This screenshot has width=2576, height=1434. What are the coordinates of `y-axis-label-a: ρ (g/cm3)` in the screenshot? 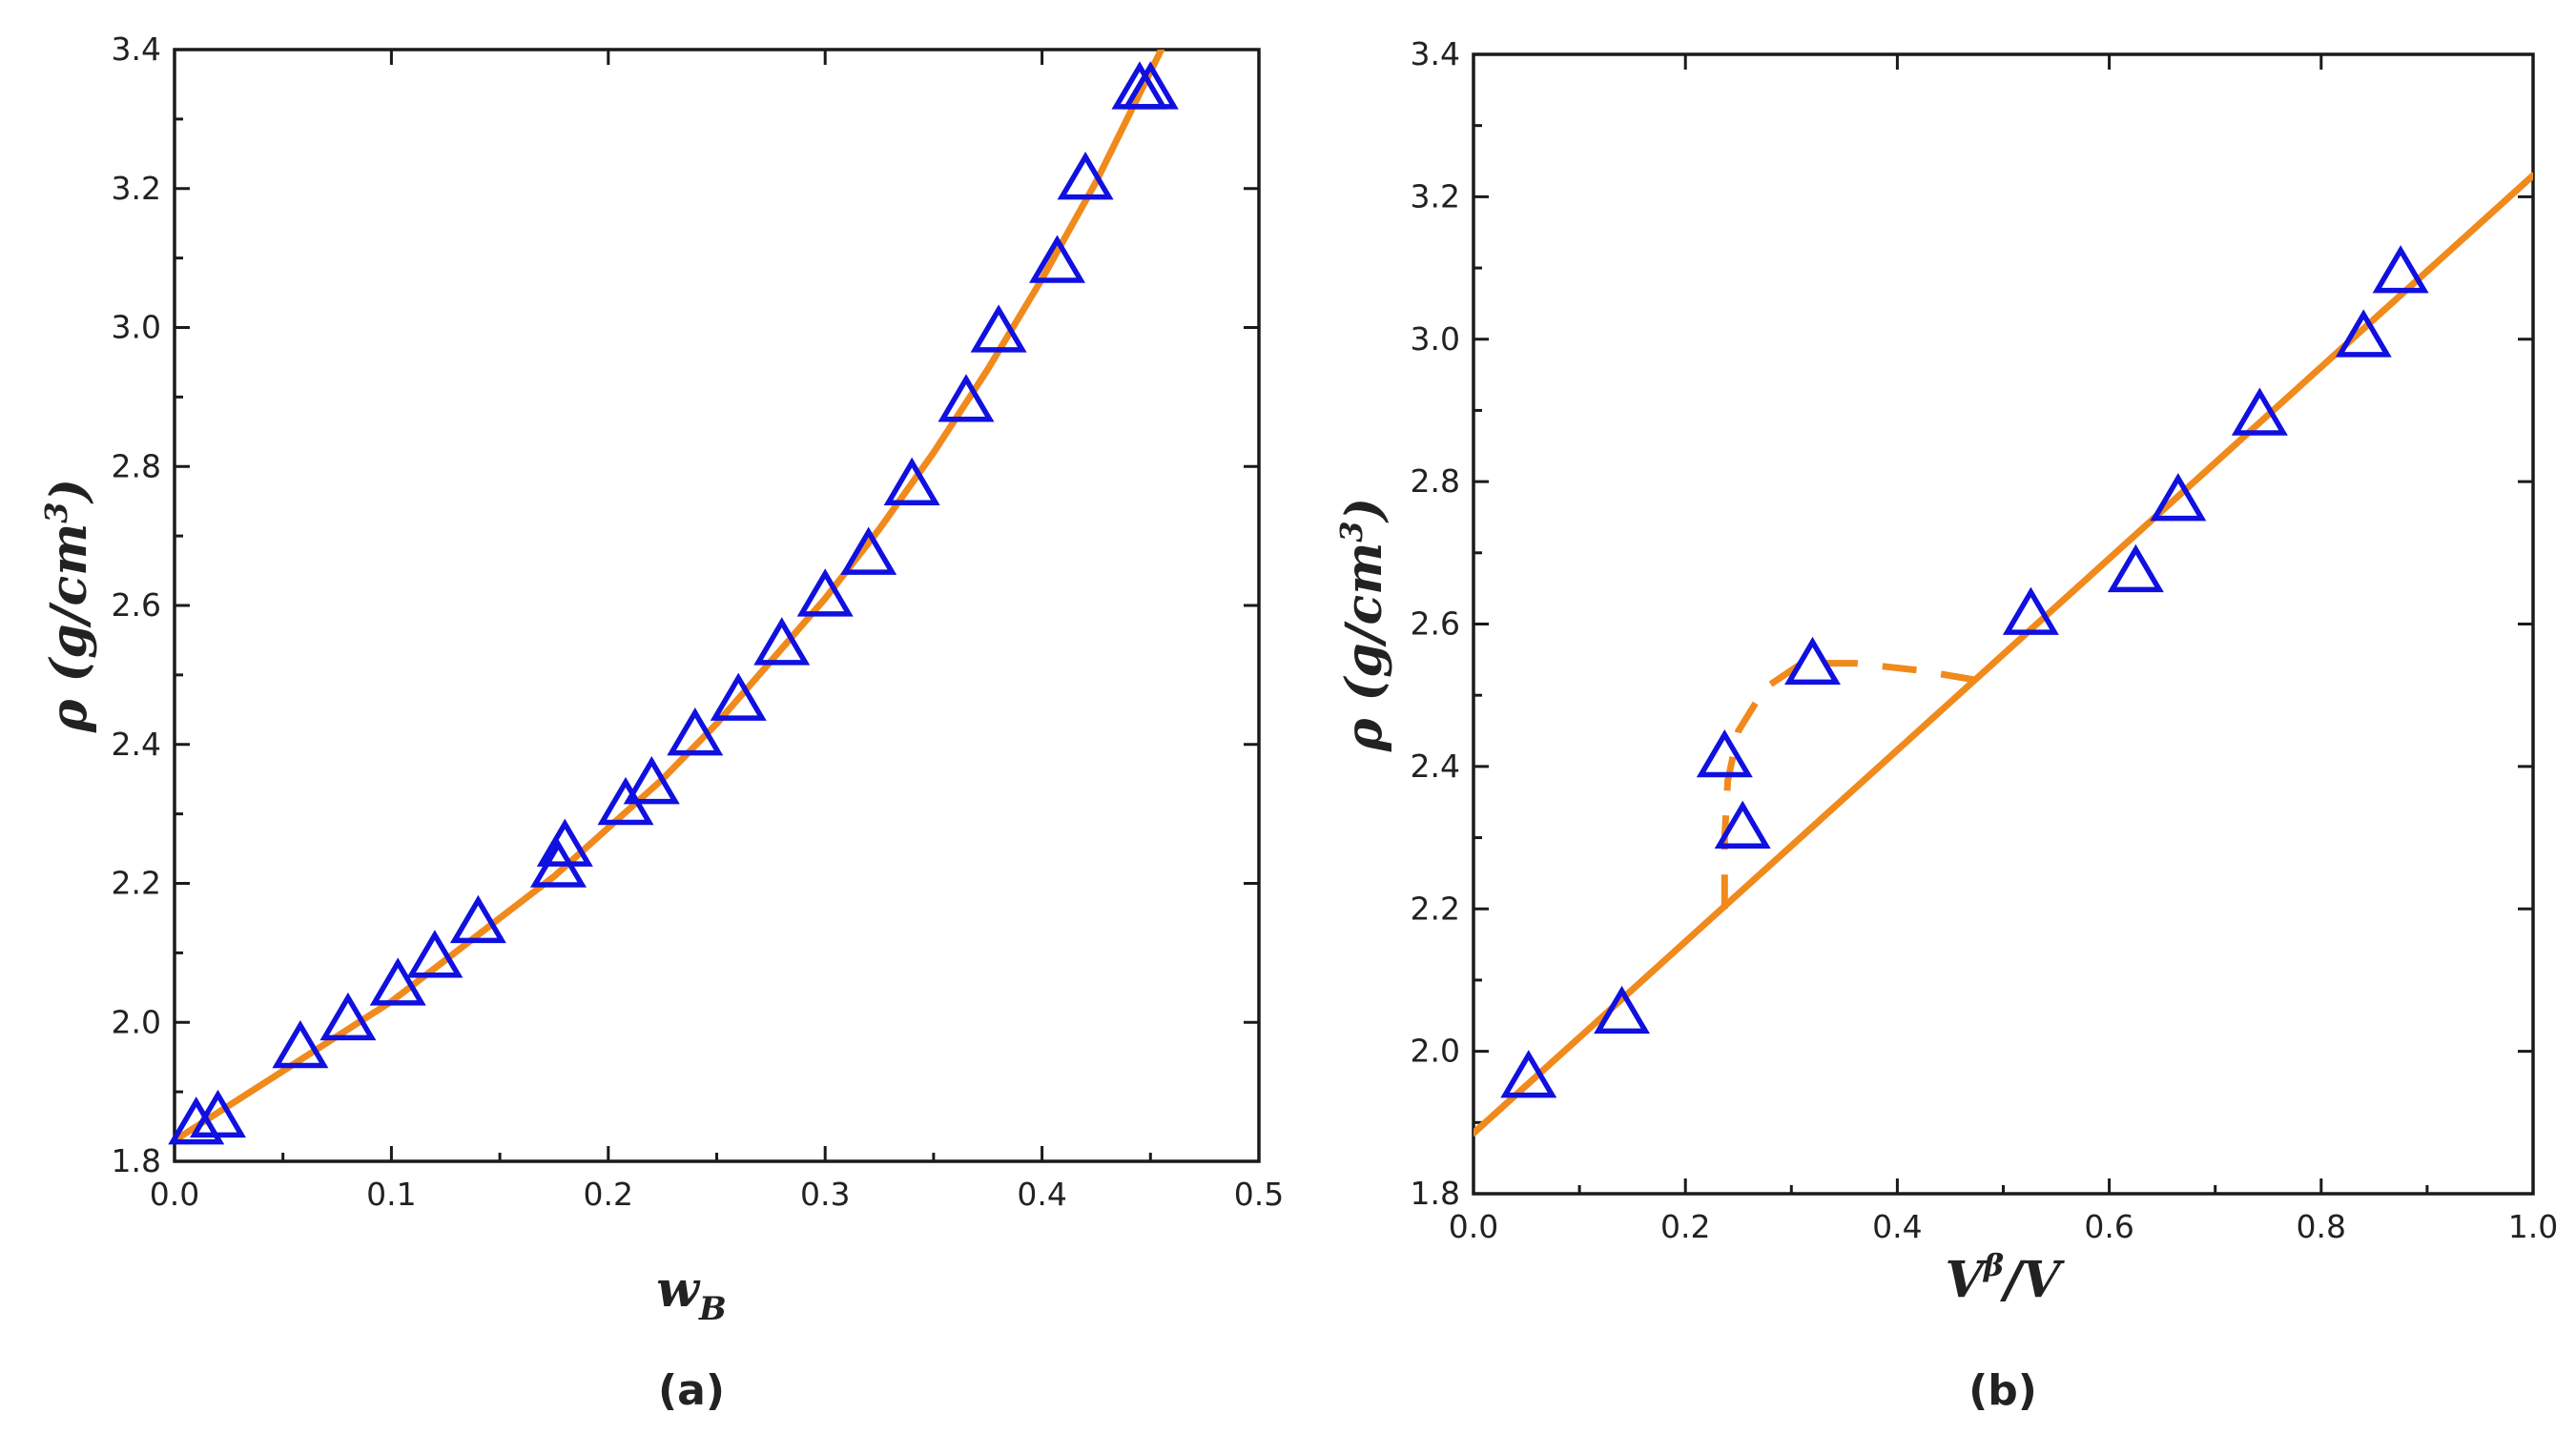 It's located at (68, 606).